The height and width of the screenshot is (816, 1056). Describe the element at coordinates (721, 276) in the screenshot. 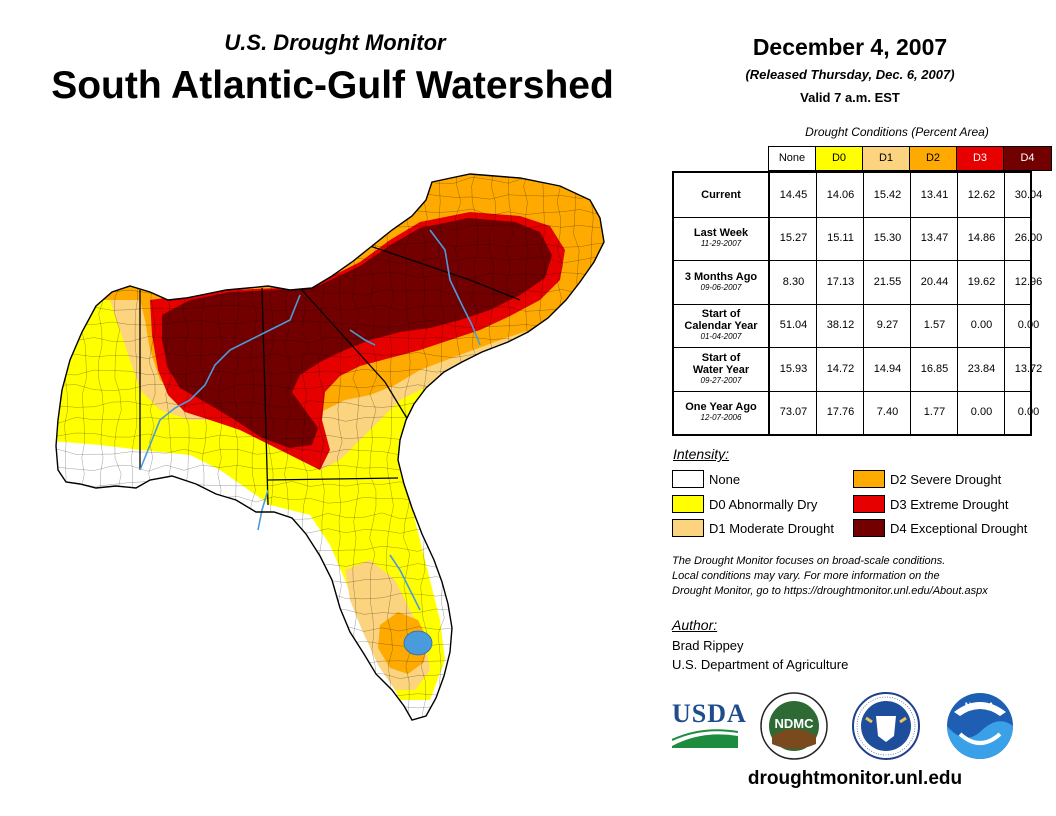

I see `row-label-main: 3 Months Ago` at that location.